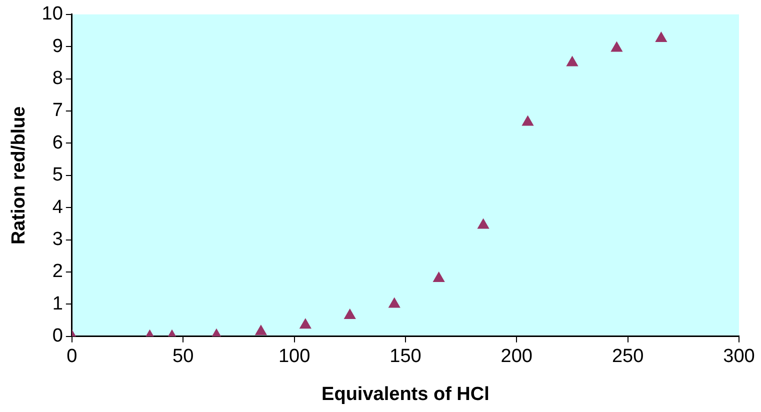 This screenshot has height=412, width=761. What do you see at coordinates (57, 271) in the screenshot?
I see `y-tick-label: 2` at bounding box center [57, 271].